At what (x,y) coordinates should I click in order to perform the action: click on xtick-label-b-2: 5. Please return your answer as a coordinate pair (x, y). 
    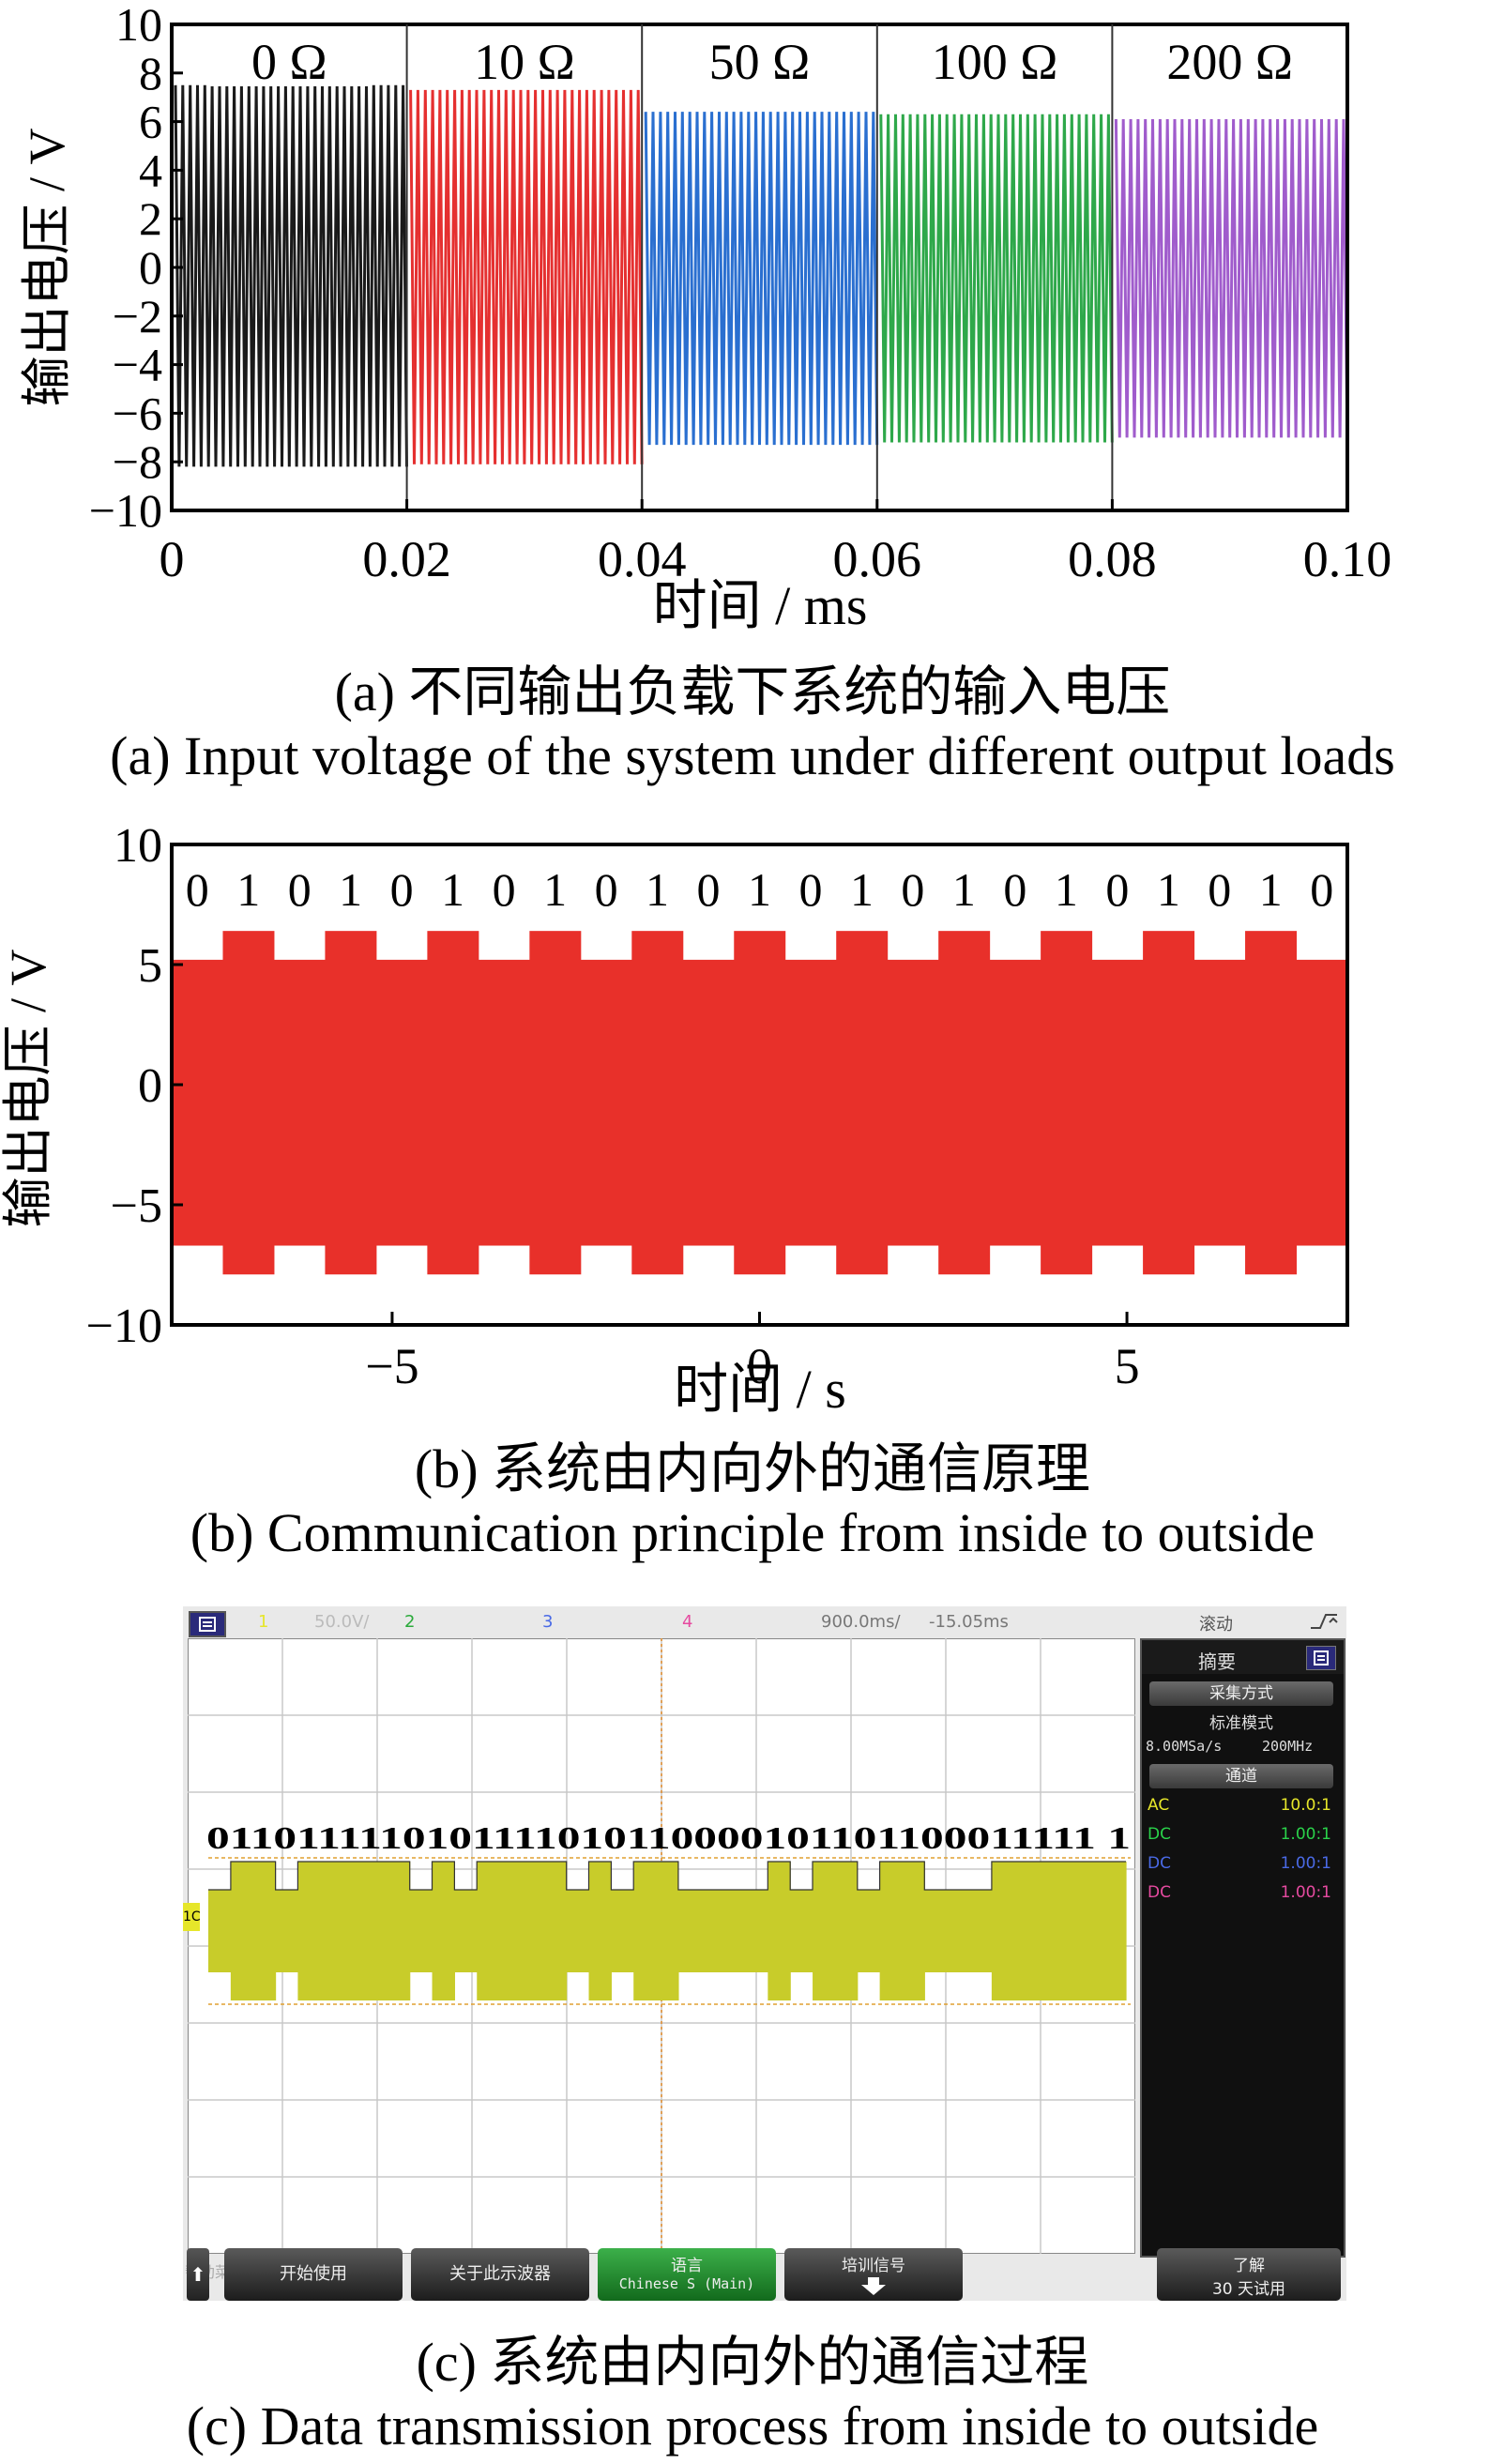
    Looking at the image, I should click on (1127, 1366).